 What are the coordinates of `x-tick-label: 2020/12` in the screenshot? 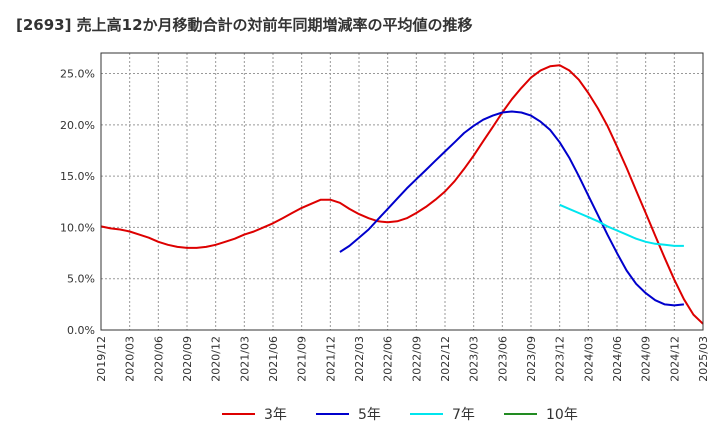 It's located at (216, 359).